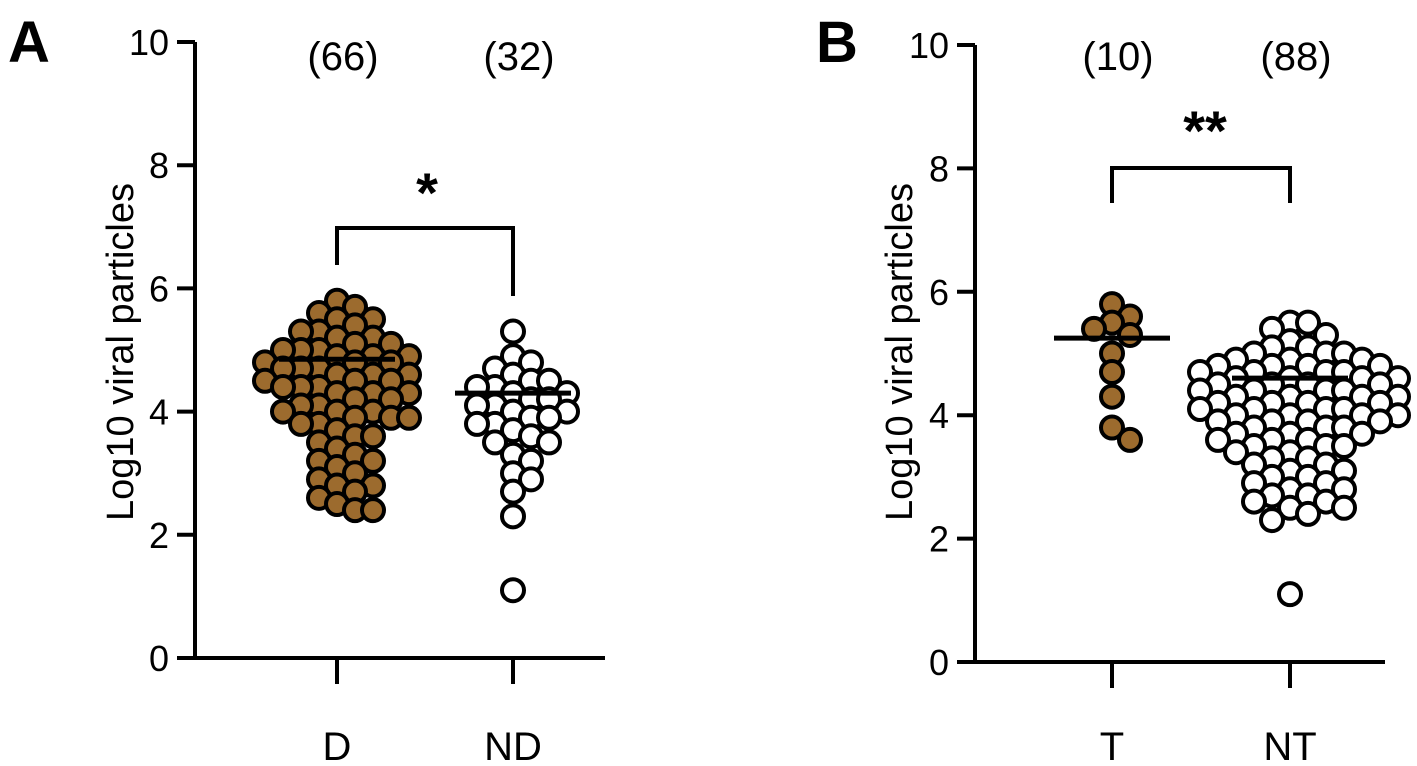 The height and width of the screenshot is (766, 1417). I want to click on x-category-label: ND, so click(513, 745).